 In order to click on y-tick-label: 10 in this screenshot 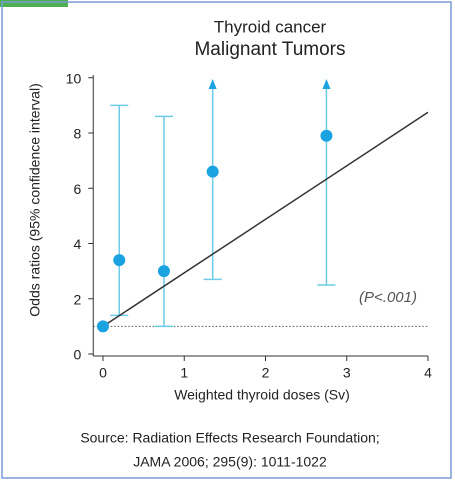, I will do `click(74, 78)`.